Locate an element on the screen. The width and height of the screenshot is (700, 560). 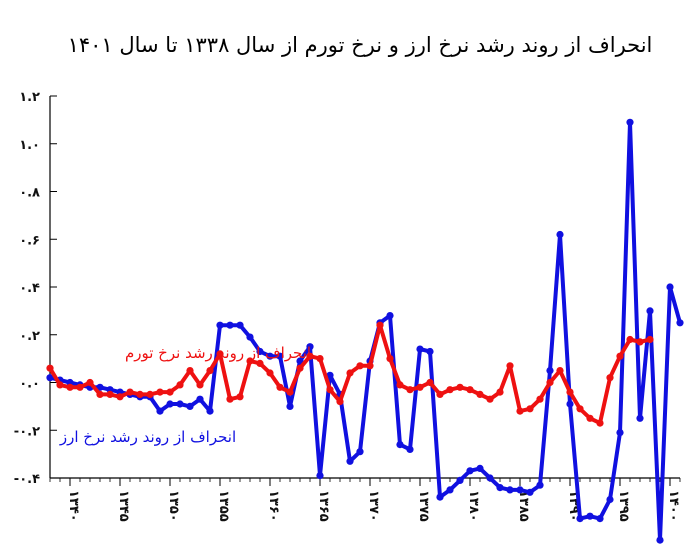
exchange-rate-series-label: انحراف از روند رشد نرخ ارز is located at coordinates (147, 437).